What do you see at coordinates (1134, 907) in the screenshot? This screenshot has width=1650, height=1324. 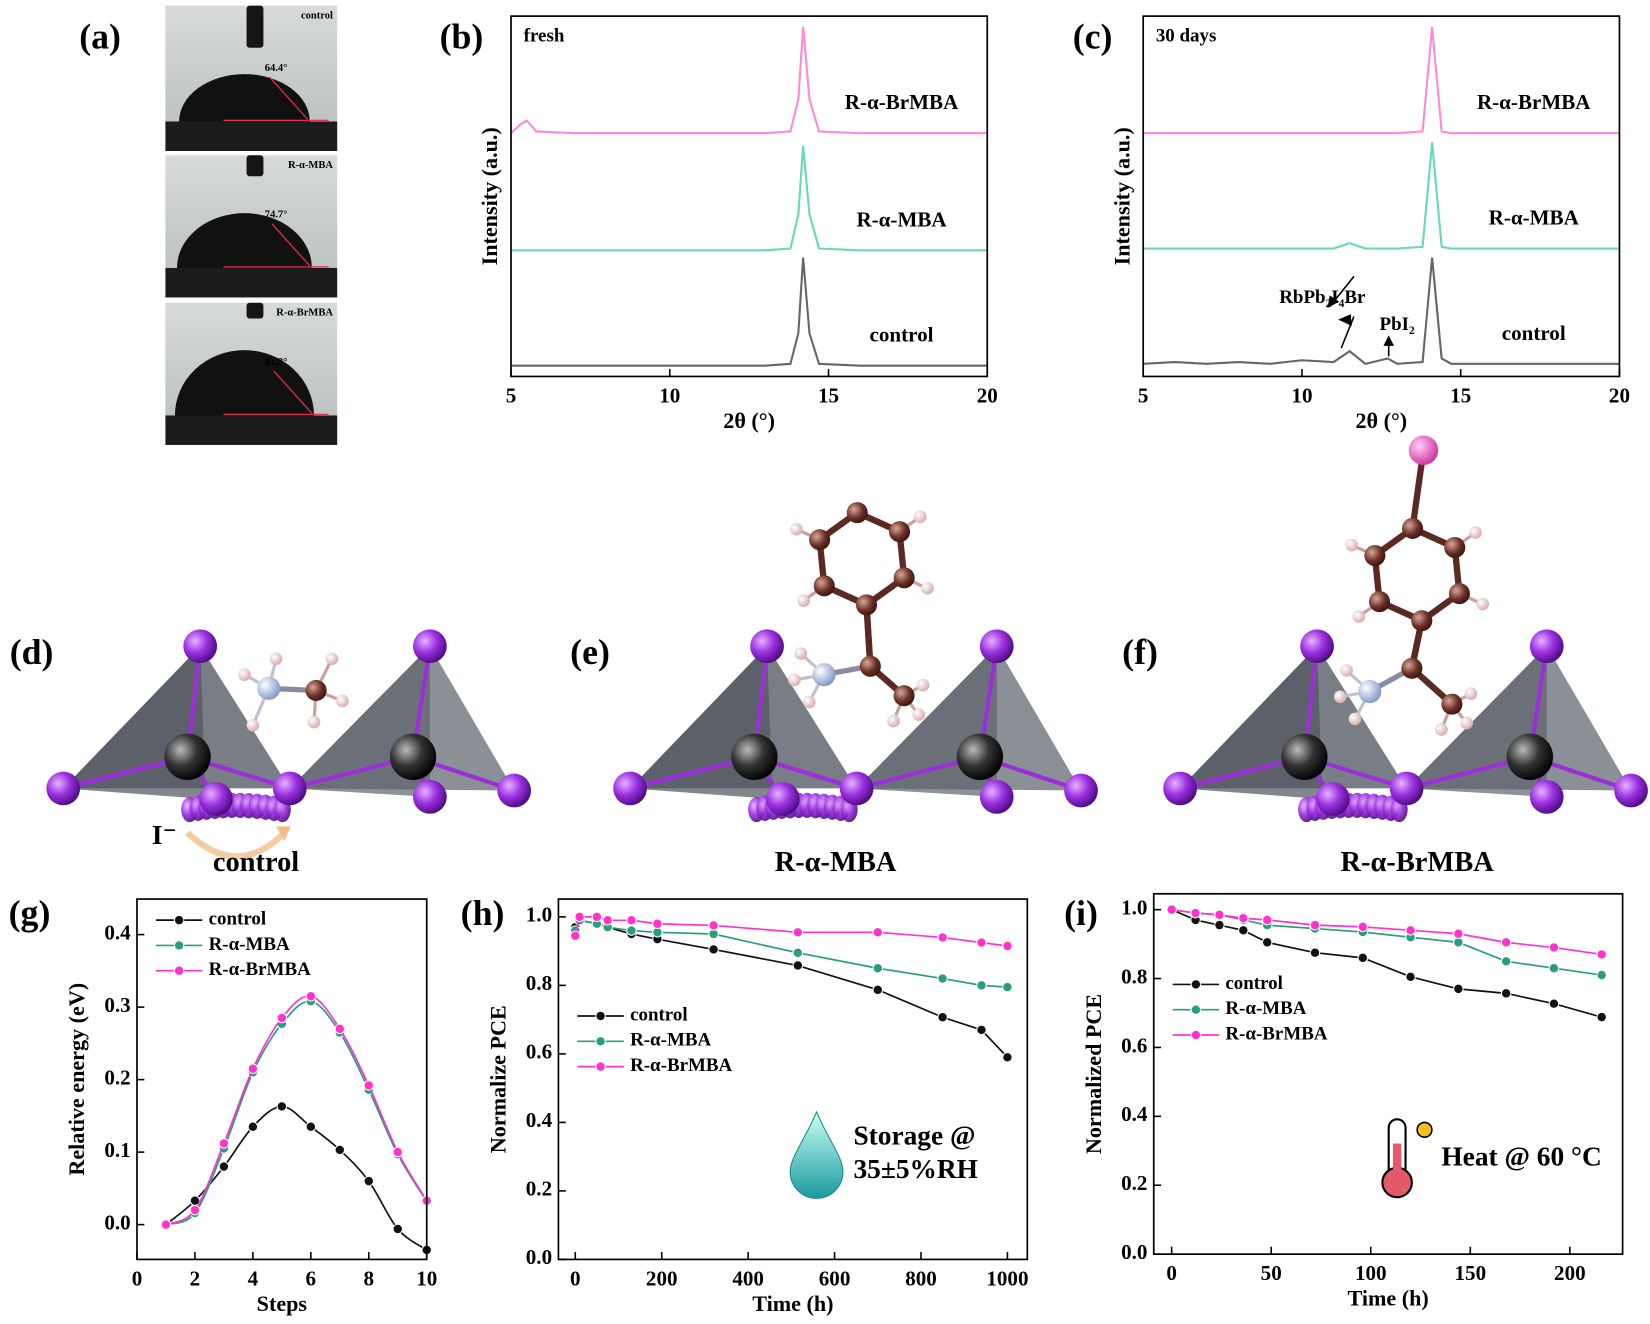 I see `y-tick-label: 1.0` at bounding box center [1134, 907].